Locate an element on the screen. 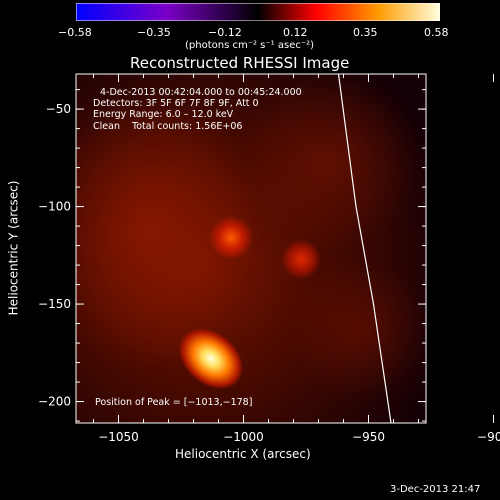 The width and height of the screenshot is (500, 500). colorbar is located at coordinates (258, 12).